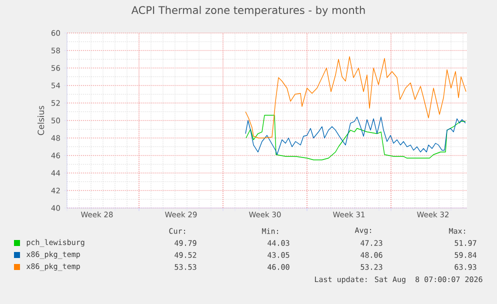 The width and height of the screenshot is (497, 304). I want to click on y-axis-title: Celsius, so click(41, 121).